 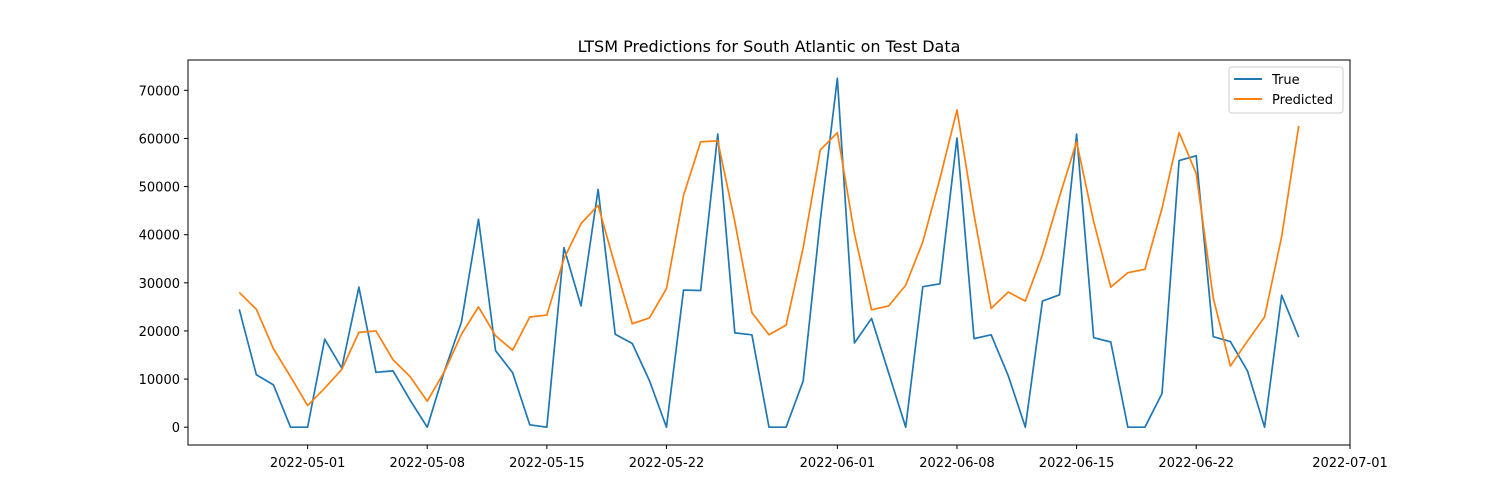 What do you see at coordinates (159, 332) in the screenshot?
I see `y-tick-label: 20000` at bounding box center [159, 332].